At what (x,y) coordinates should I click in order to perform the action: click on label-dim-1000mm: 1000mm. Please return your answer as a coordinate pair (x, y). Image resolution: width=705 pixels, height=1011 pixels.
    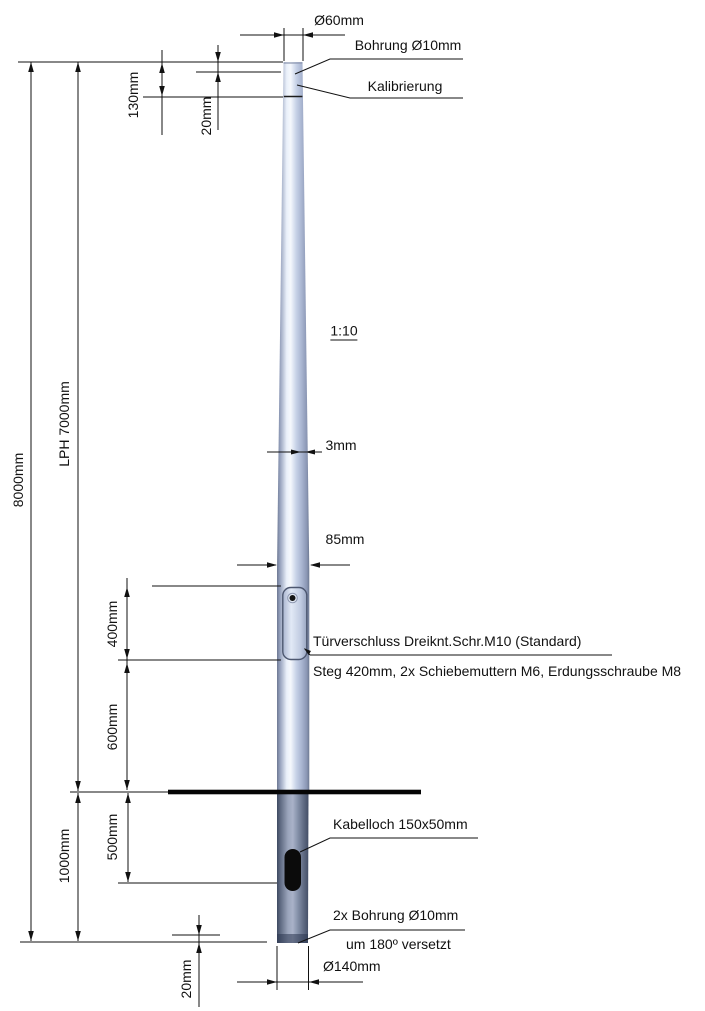
    Looking at the image, I should click on (64, 856).